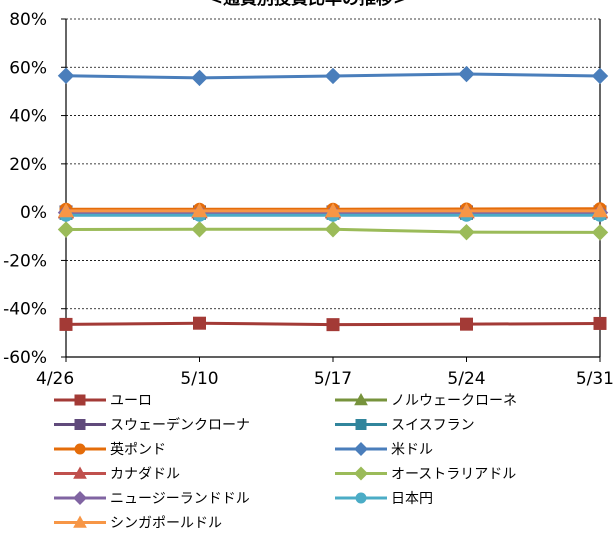  What do you see at coordinates (131, 401) in the screenshot?
I see `legend-label: ユーロ` at bounding box center [131, 401].